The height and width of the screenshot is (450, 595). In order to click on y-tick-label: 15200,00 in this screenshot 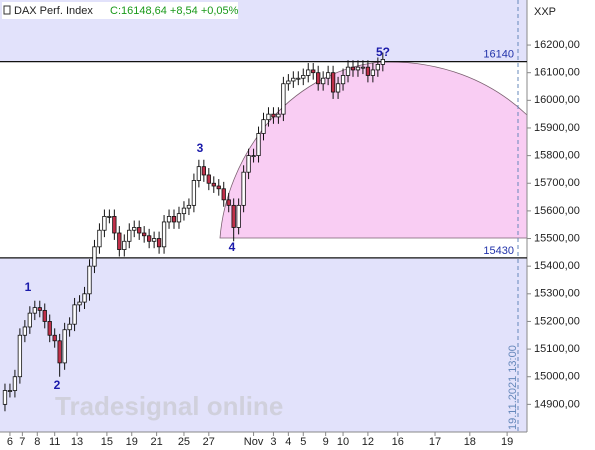, I will do `click(557, 321)`.